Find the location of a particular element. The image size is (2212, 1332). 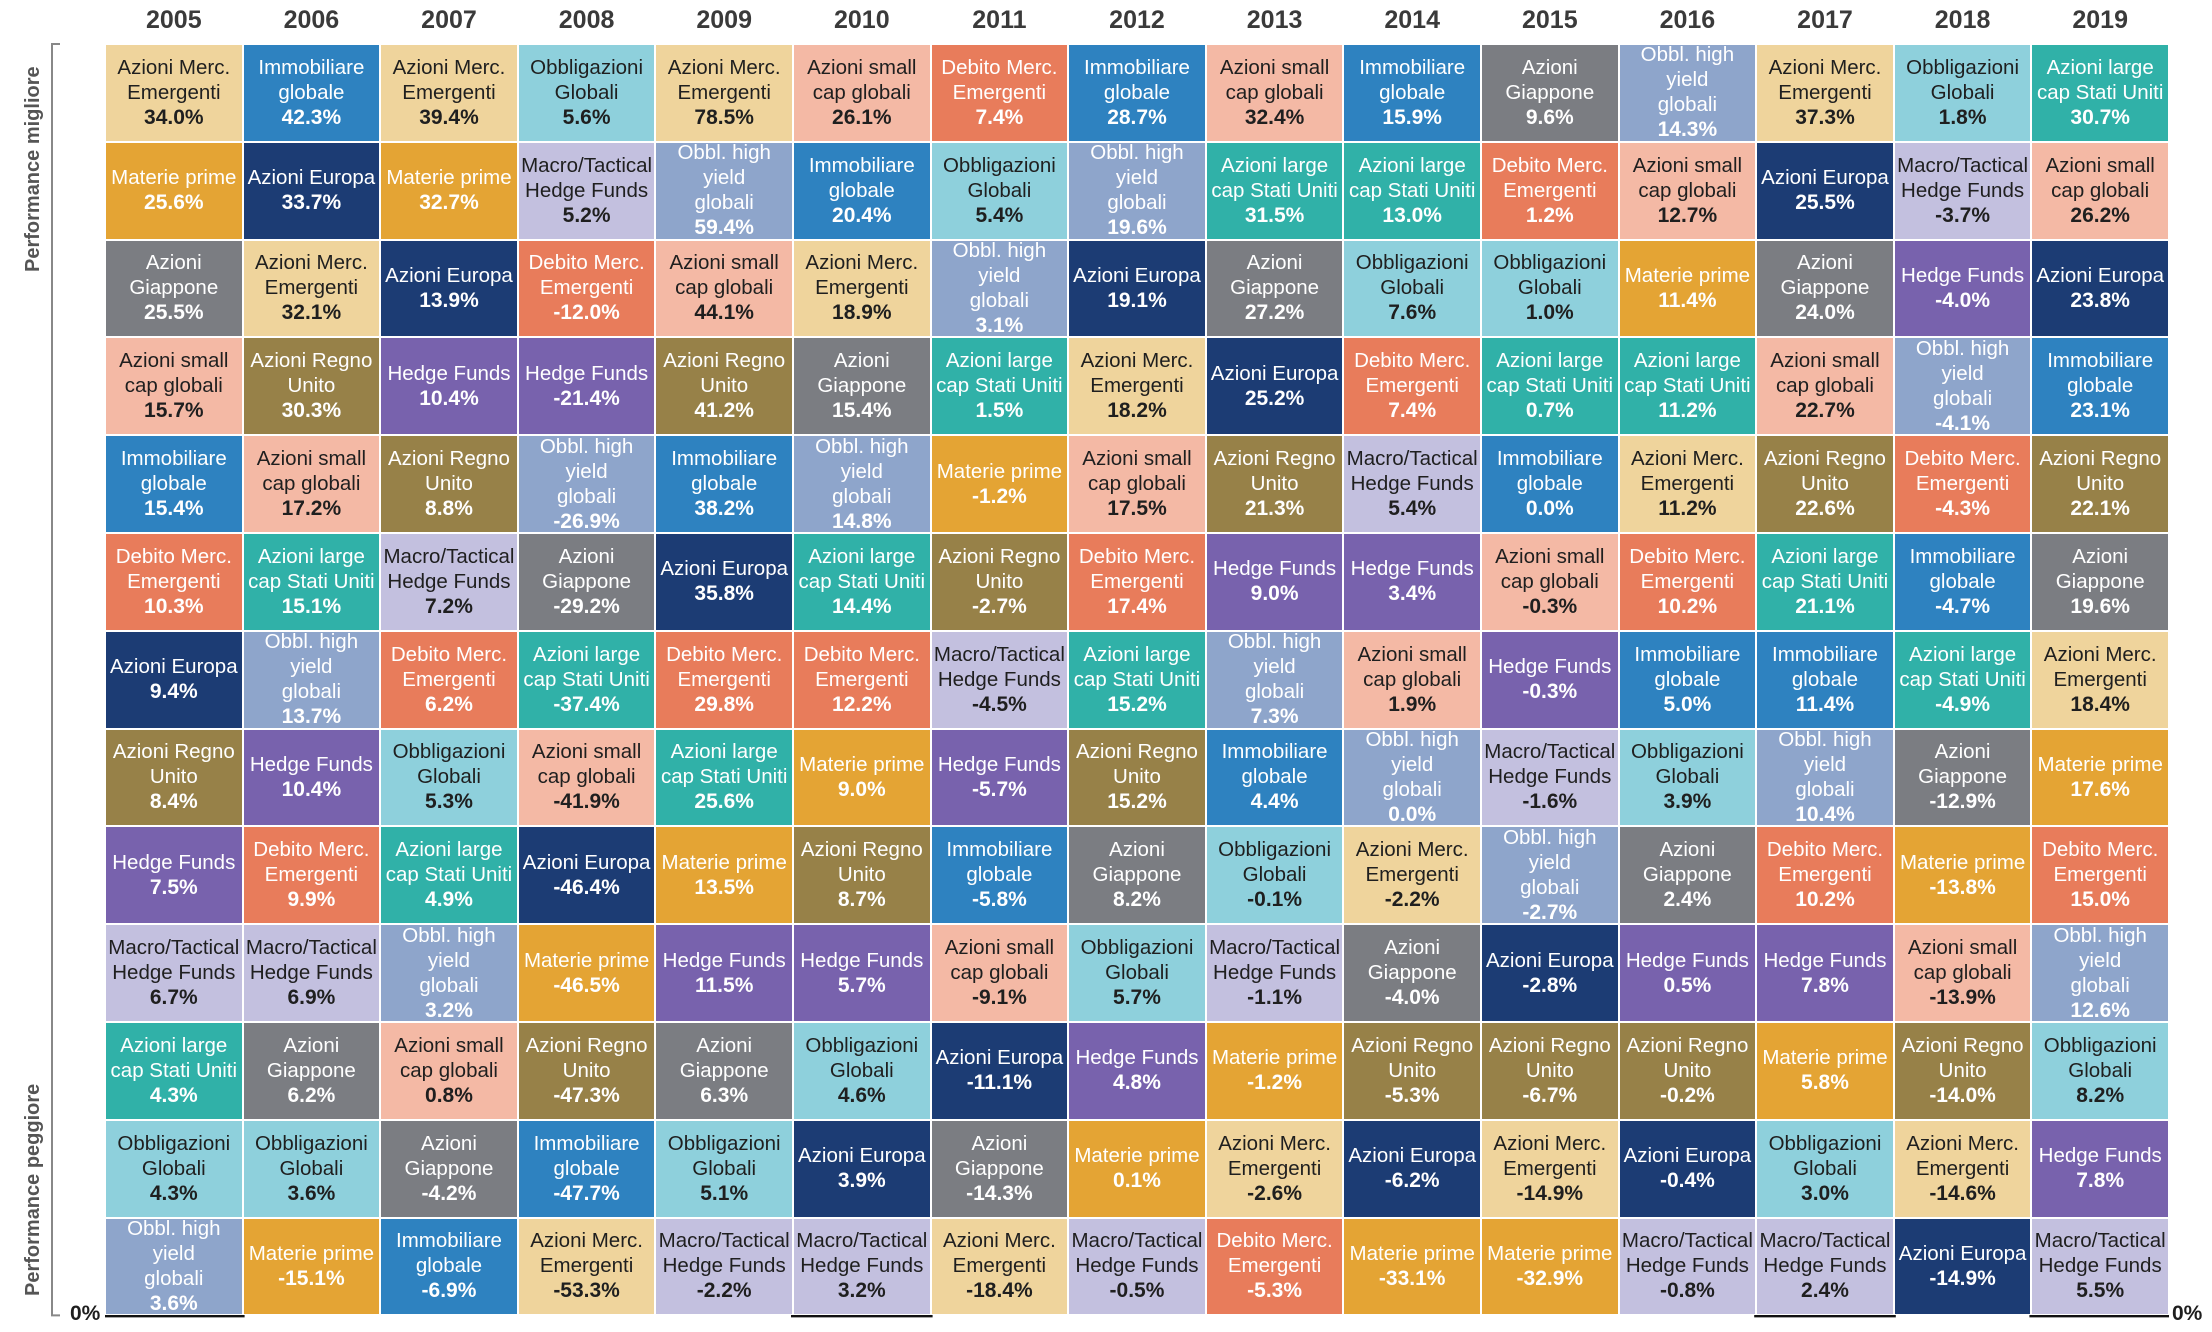

return-value: 30.7% is located at coordinates (2100, 117).